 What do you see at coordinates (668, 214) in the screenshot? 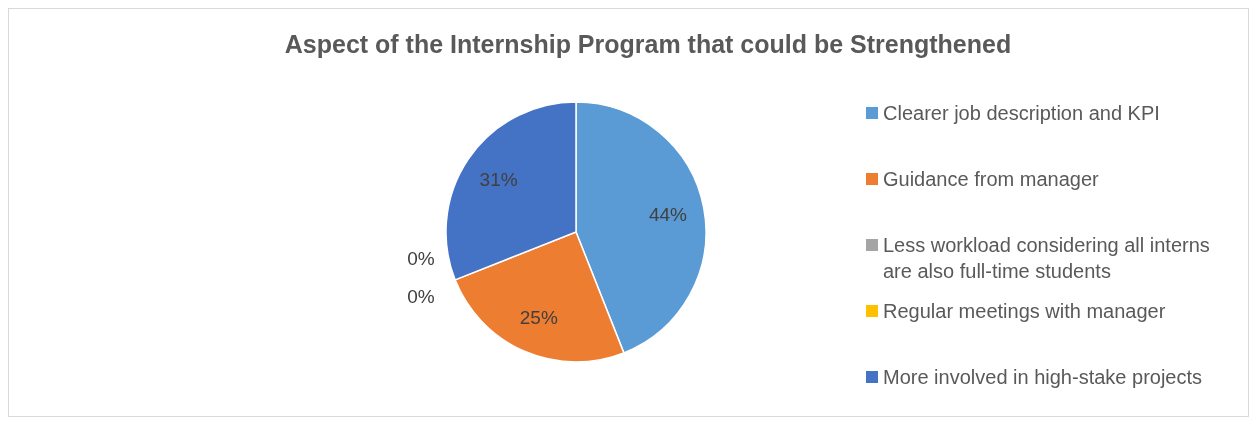
I see `data-label: 44%` at bounding box center [668, 214].